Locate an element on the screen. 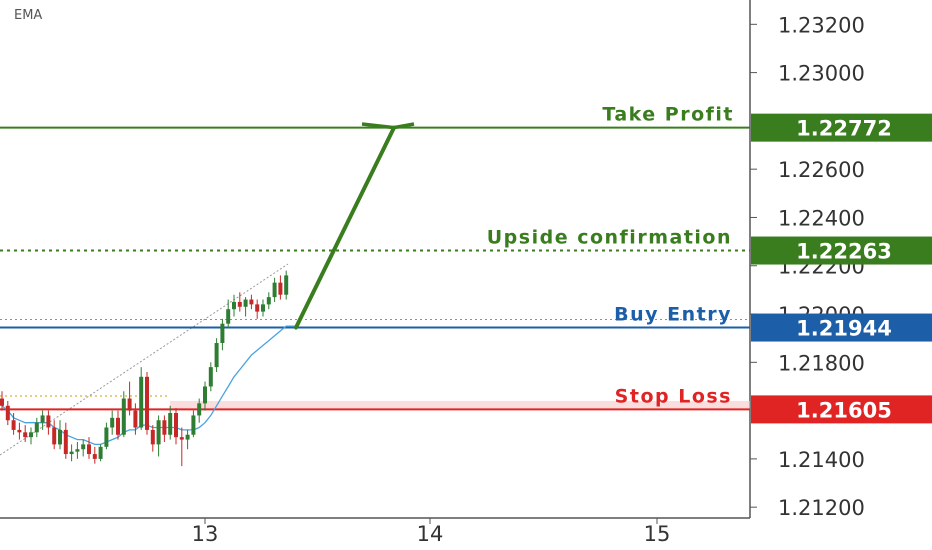 This screenshot has width=932, height=550. projection-arrow-head is located at coordinates (388, 126).